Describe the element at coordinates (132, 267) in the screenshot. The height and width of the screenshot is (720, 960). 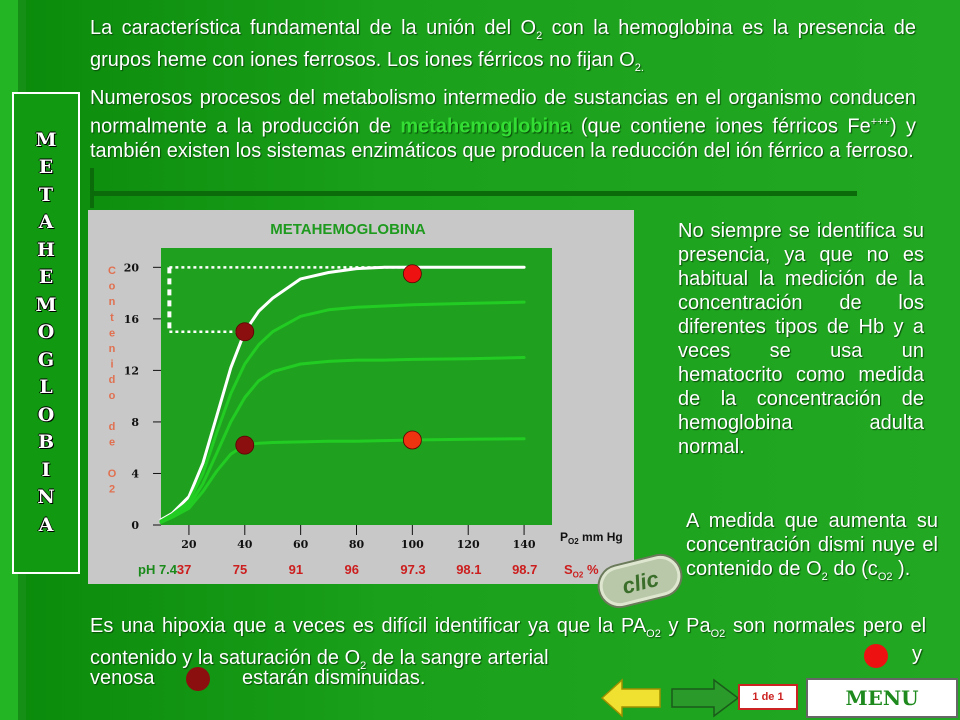
I see `y-tick-label: 20` at that location.